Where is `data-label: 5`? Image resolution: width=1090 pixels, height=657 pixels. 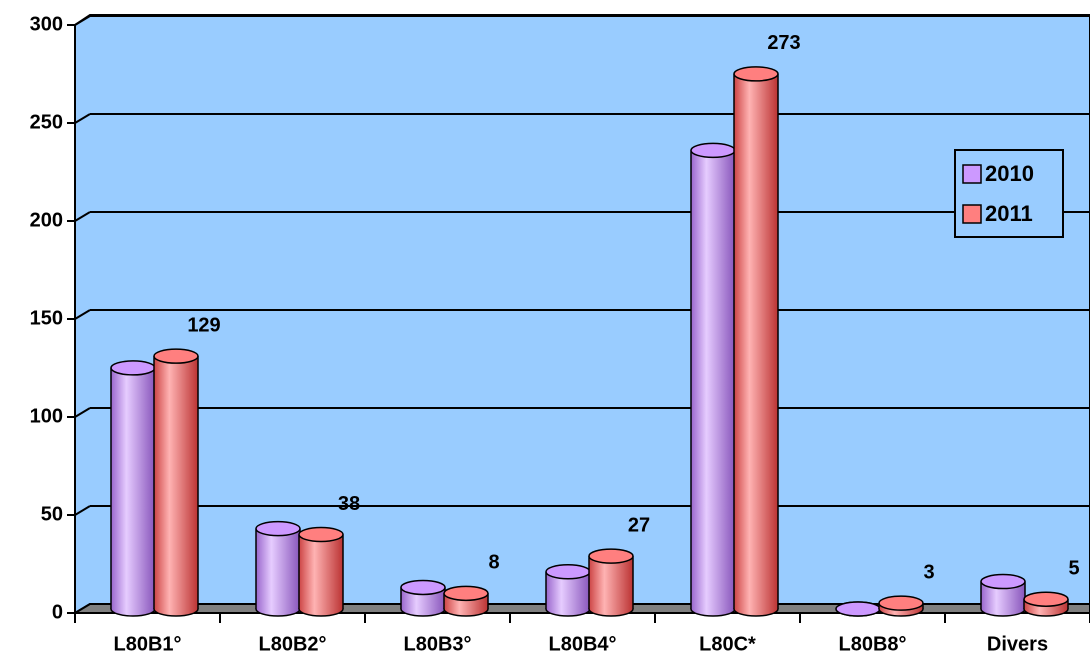
data-label: 5 is located at coordinates (1073, 568).